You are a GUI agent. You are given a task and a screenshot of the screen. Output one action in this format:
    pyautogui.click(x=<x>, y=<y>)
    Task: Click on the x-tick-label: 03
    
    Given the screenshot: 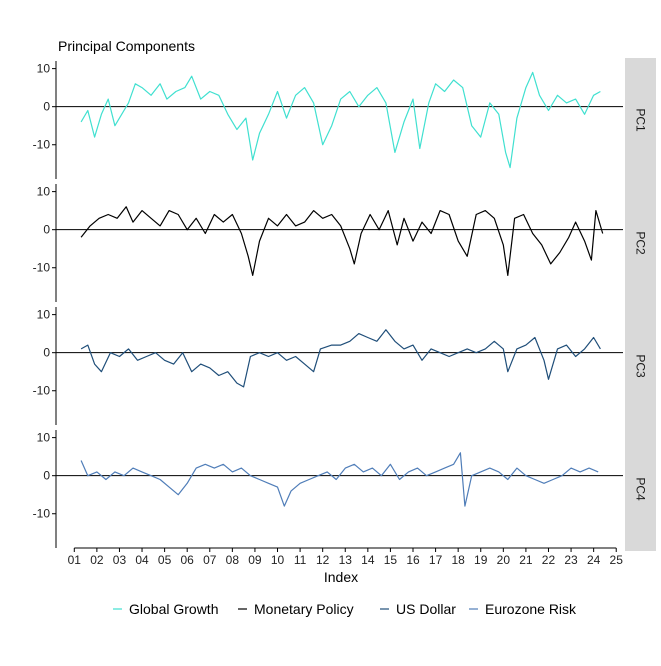 What is the action you would take?
    pyautogui.click(x=120, y=560)
    